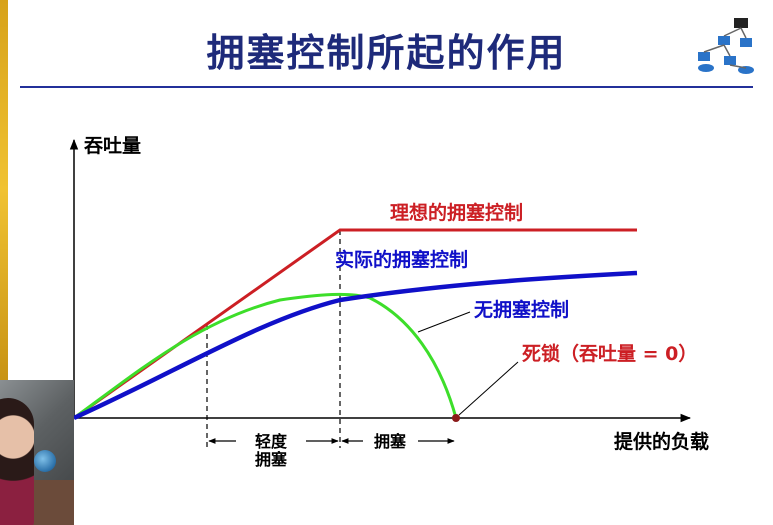 Image resolution: width=773 pixels, height=525 pixels. I want to click on no-control-pointer, so click(444, 322).